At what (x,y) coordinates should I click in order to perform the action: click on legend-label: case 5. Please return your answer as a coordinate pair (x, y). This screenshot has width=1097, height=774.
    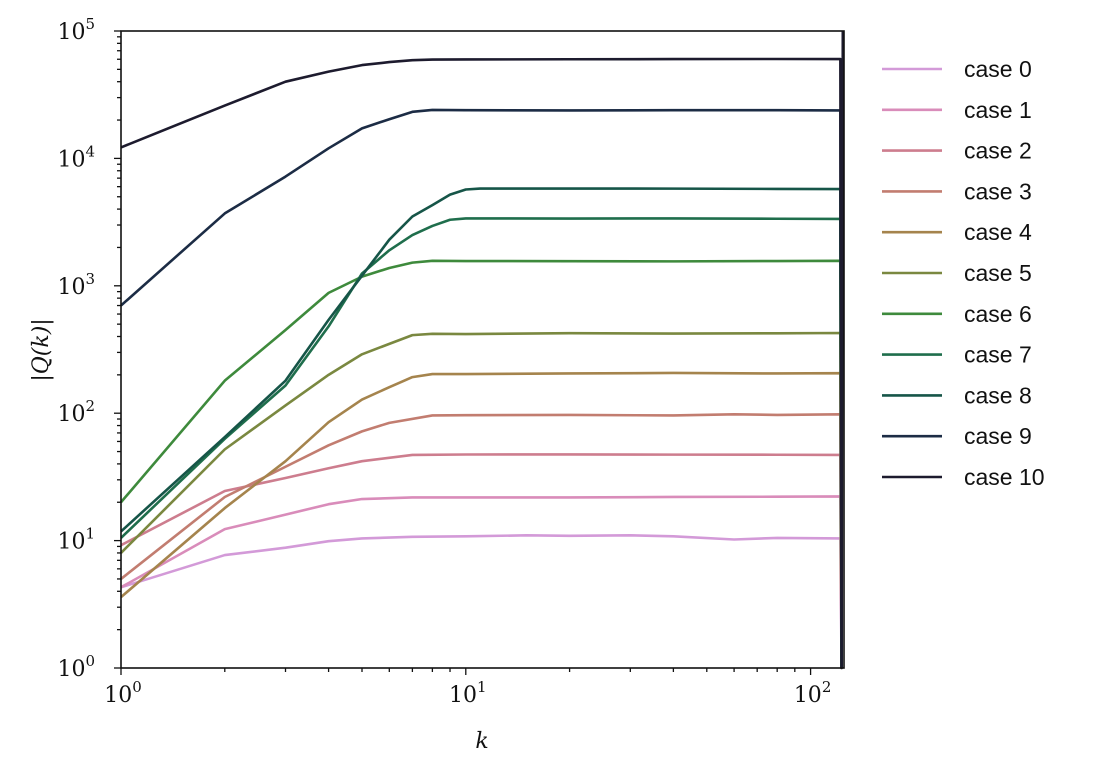
    Looking at the image, I should click on (998, 273).